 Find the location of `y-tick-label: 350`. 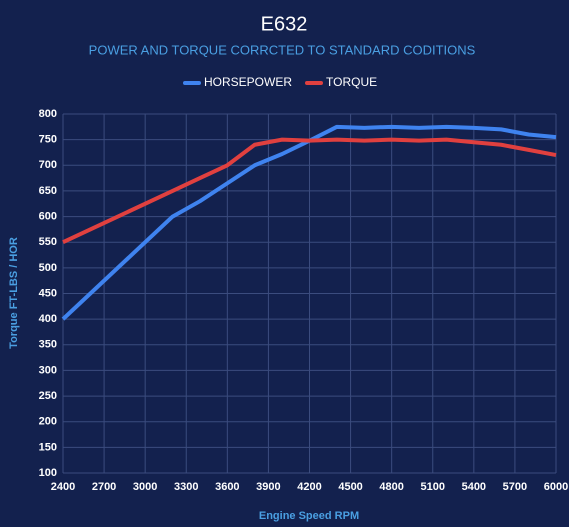

y-tick-label: 350 is located at coordinates (48, 345).